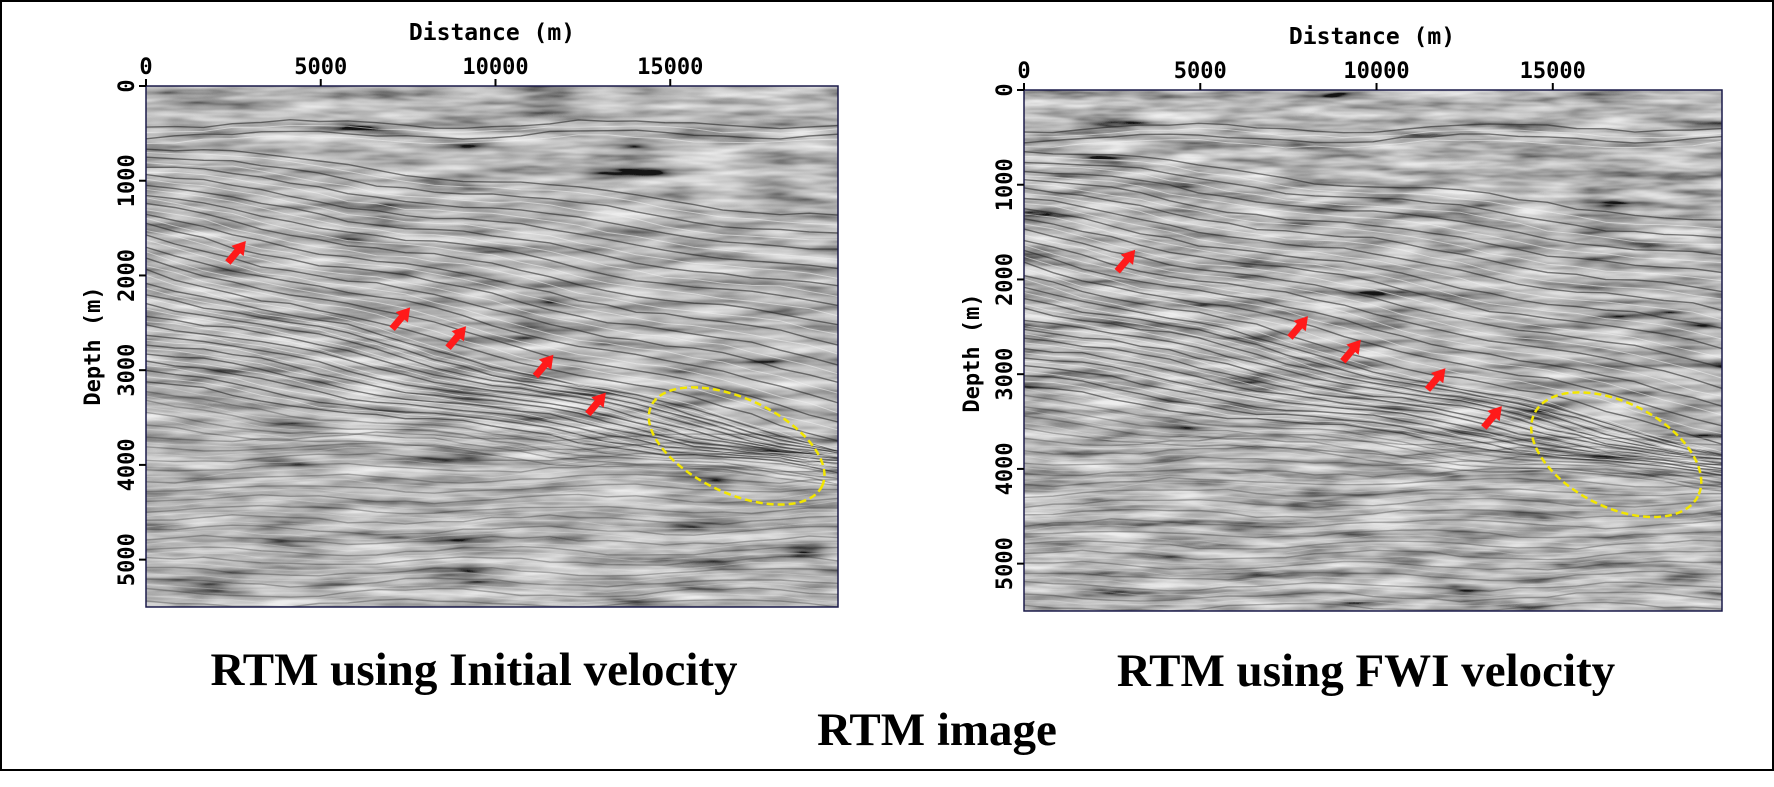 The width and height of the screenshot is (1774, 787). What do you see at coordinates (937, 730) in the screenshot?
I see `figure-title: RTM image` at bounding box center [937, 730].